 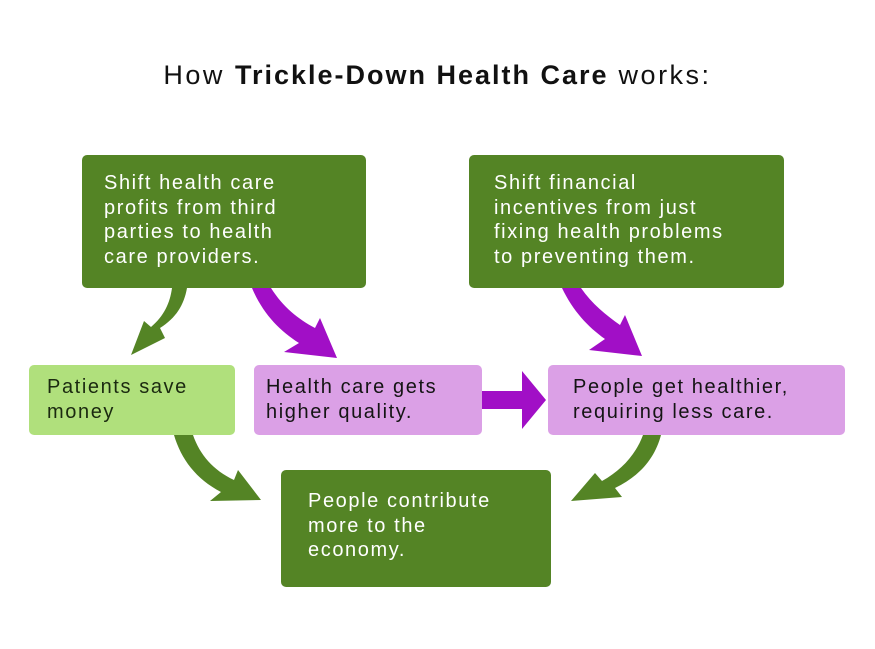 What do you see at coordinates (514, 400) in the screenshot?
I see `arrow-quality-to-healthier` at bounding box center [514, 400].